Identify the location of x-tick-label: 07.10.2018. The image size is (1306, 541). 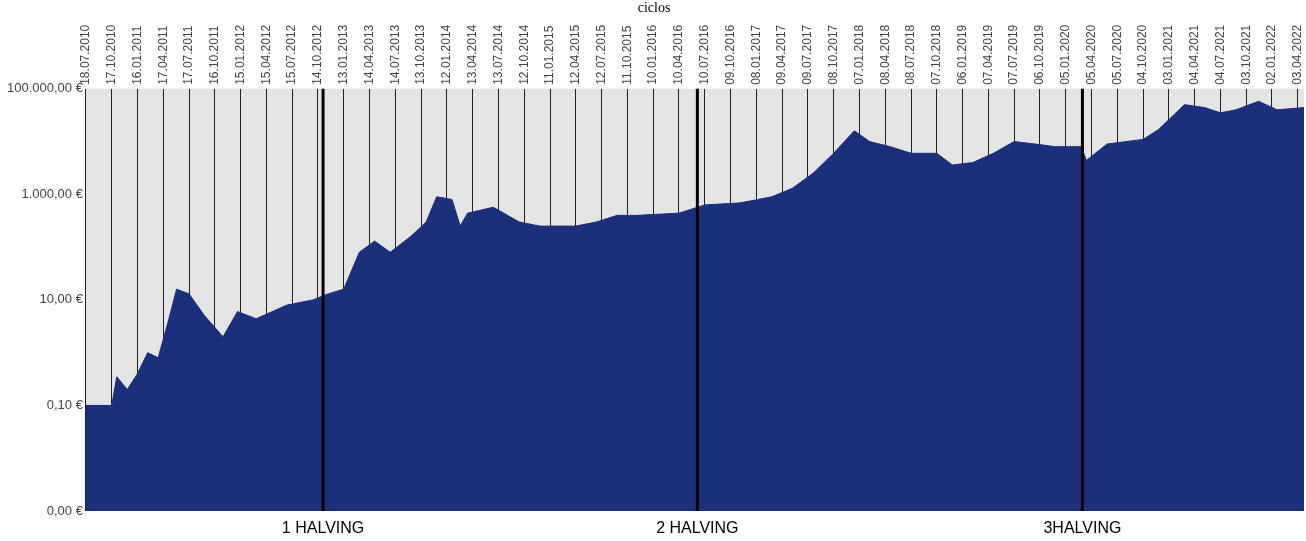
(936, 54).